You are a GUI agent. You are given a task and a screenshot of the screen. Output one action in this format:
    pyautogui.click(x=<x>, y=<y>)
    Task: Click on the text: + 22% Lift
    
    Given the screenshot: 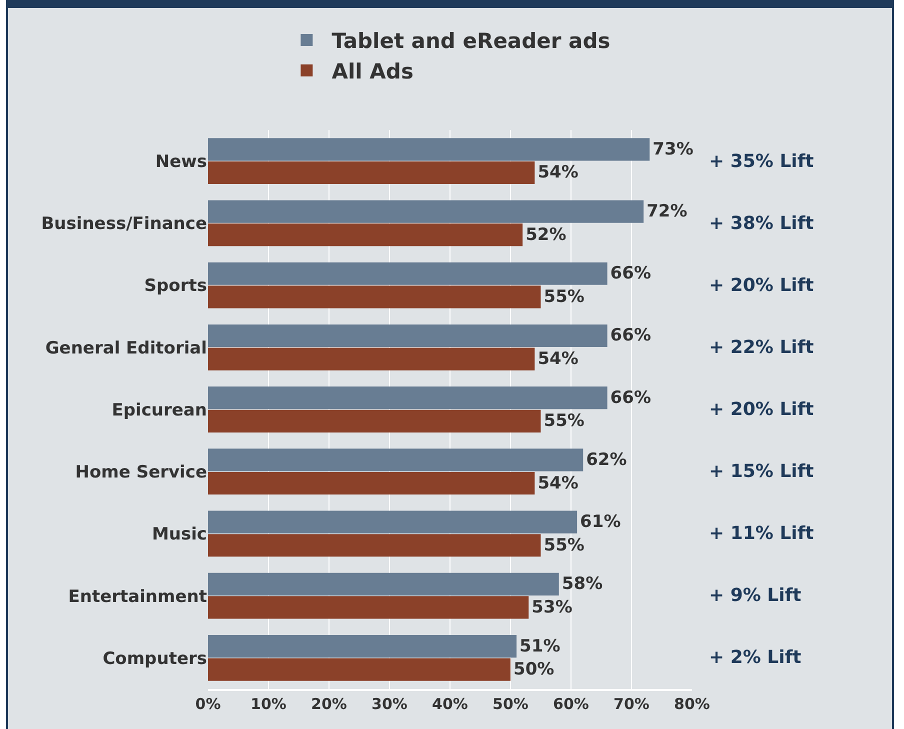 What is the action you would take?
    pyautogui.click(x=761, y=347)
    